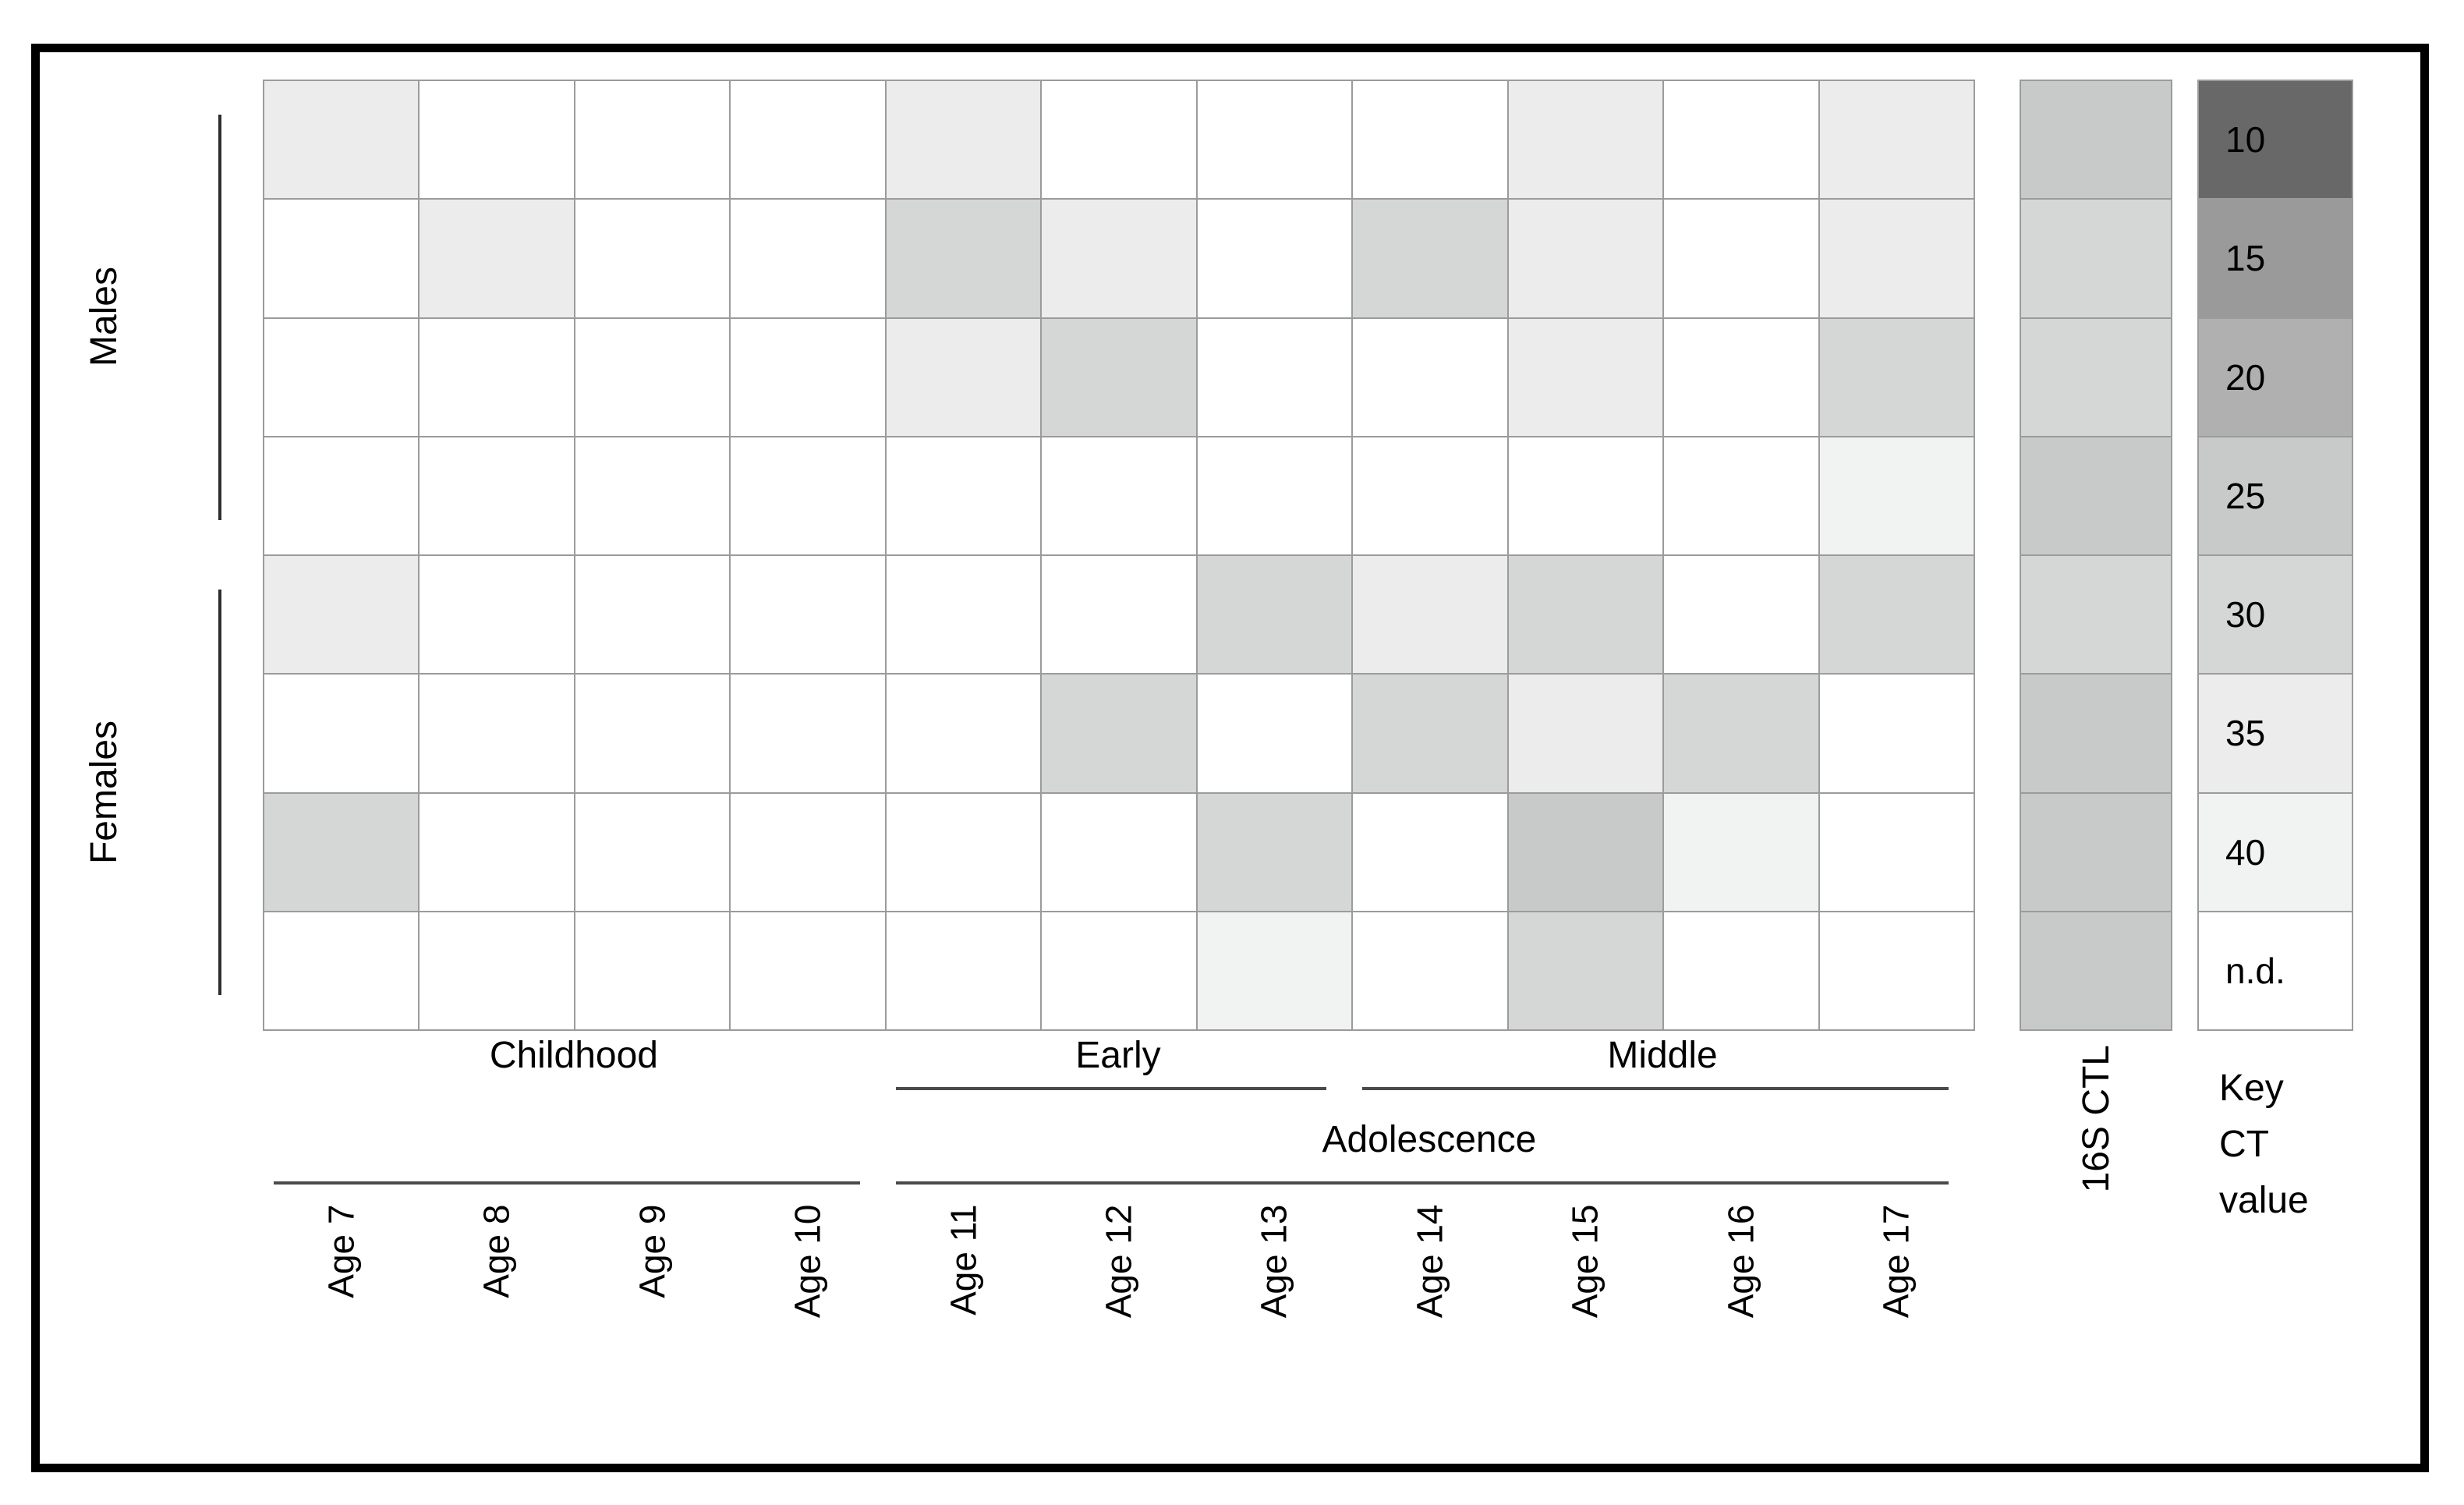 The height and width of the screenshot is (1505, 2464). I want to click on key-title: Key CT value, so click(2264, 1145).